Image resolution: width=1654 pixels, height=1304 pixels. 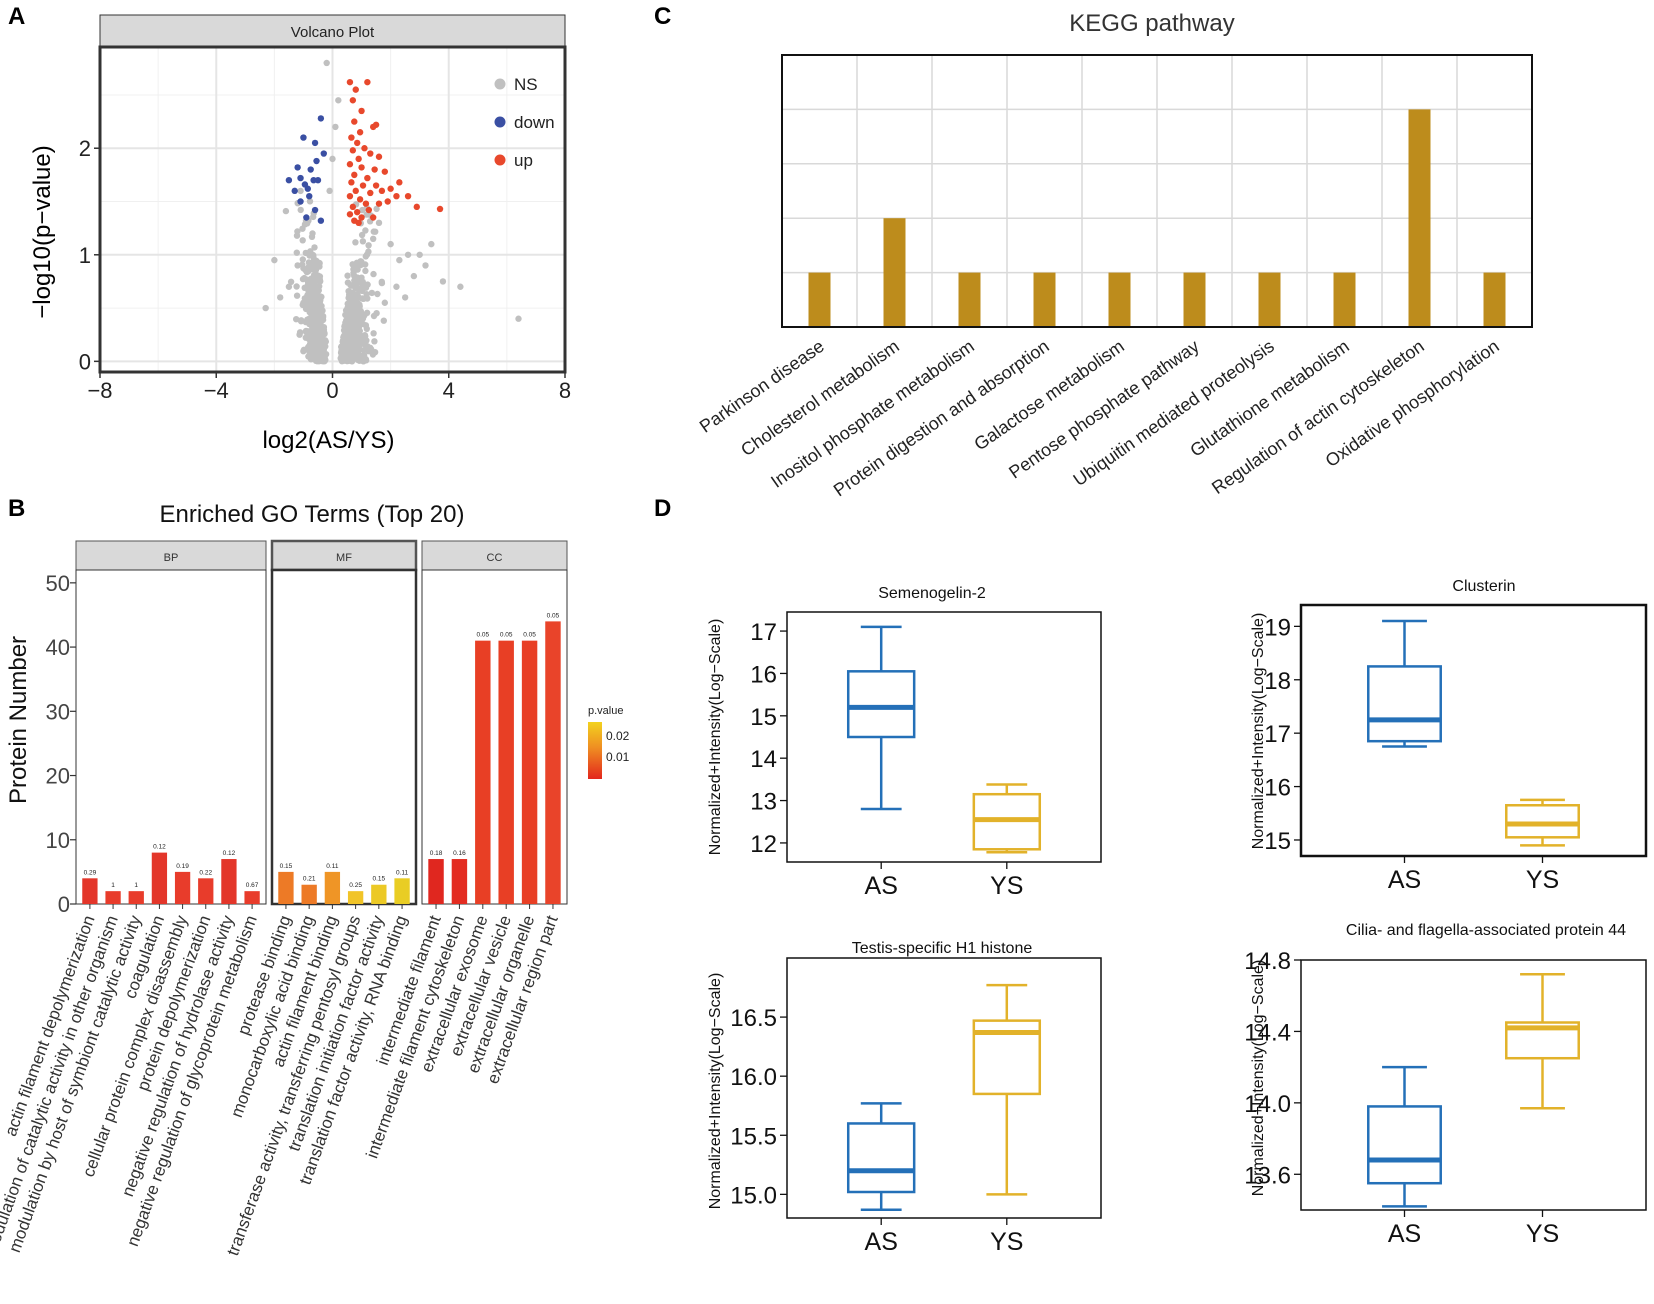 What do you see at coordinates (595, 750) in the screenshot?
I see `go-legend-colorbar` at bounding box center [595, 750].